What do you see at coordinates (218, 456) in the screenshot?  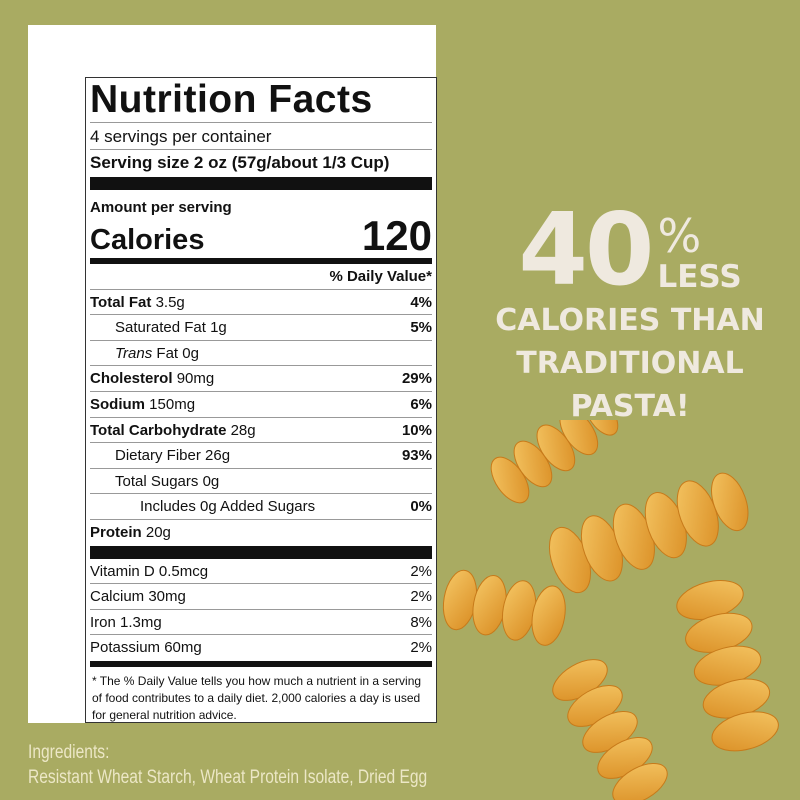 I see `nutrient-amount: 26g` at bounding box center [218, 456].